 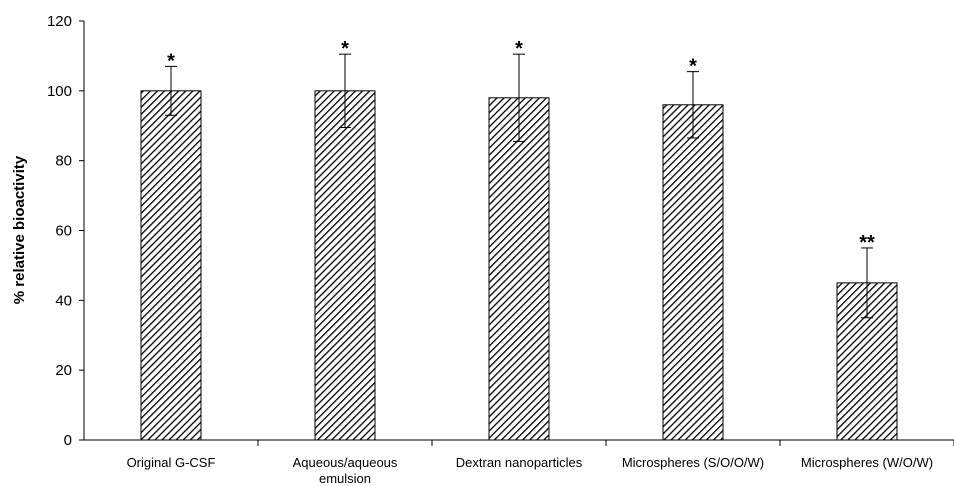 I want to click on x-category-label: Microspheres (W/O/W), so click(x=867, y=462).